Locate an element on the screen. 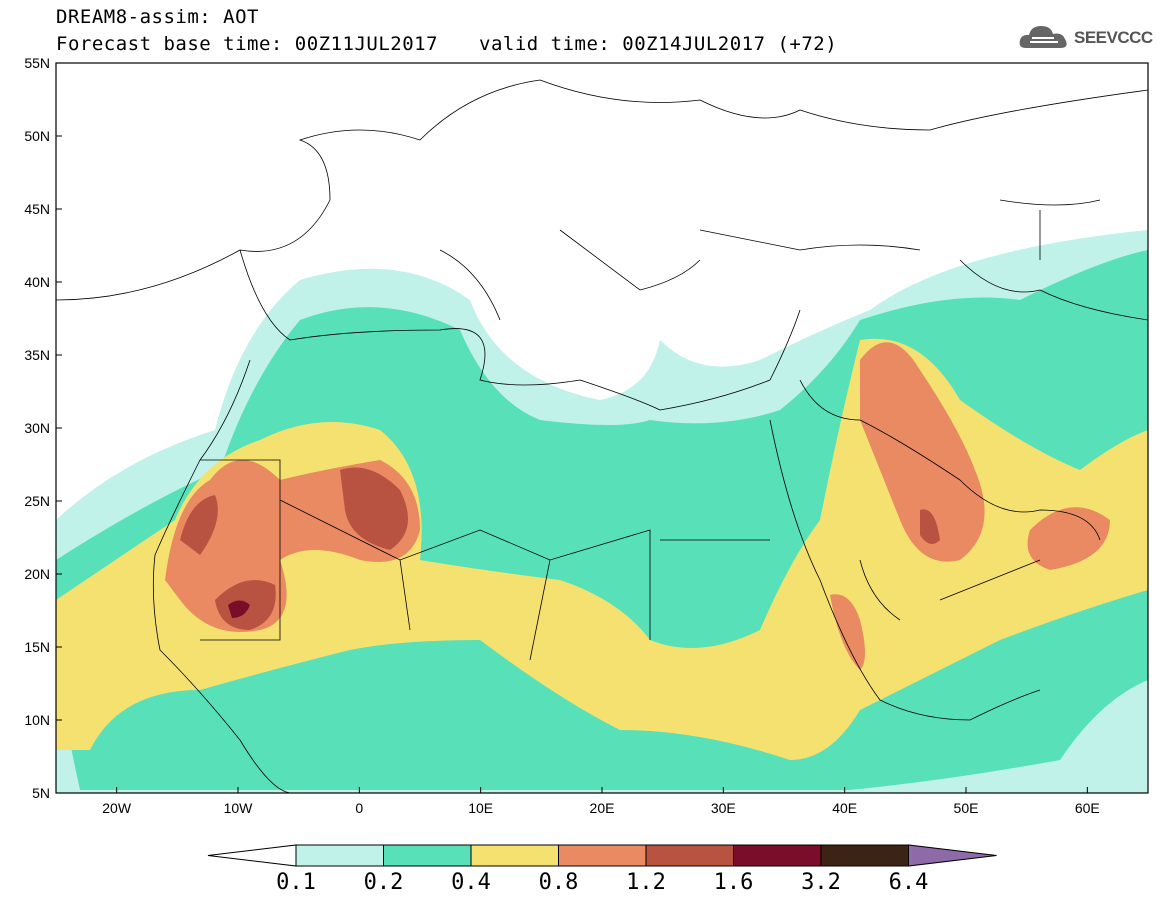 The width and height of the screenshot is (1165, 905). colorbar-label: 0.8 is located at coordinates (558, 882).